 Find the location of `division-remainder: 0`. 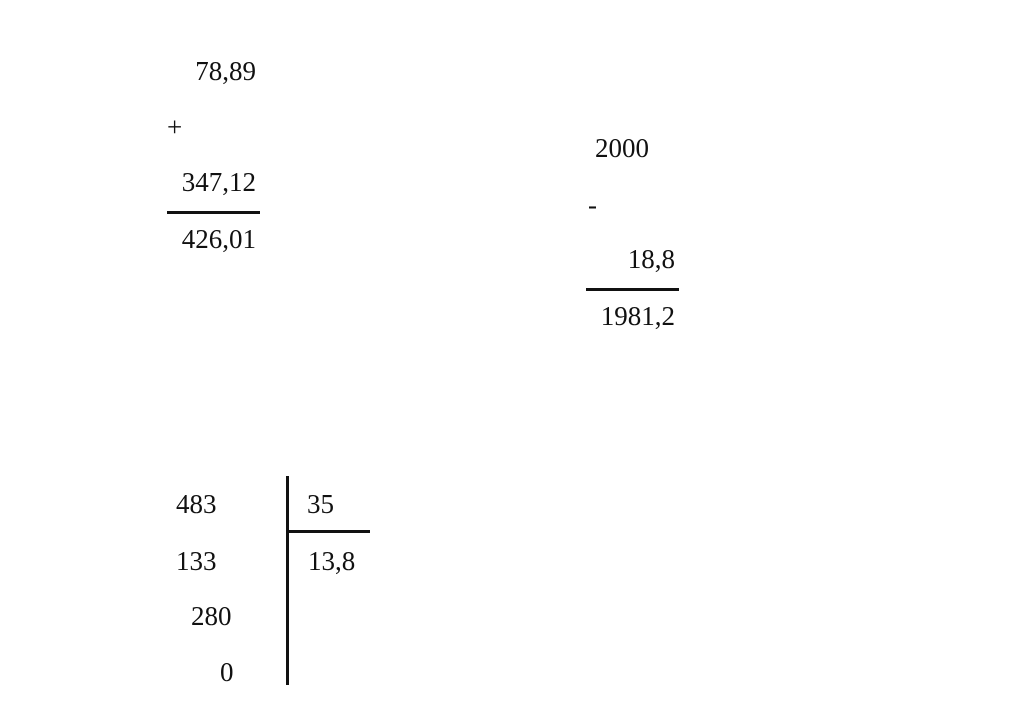

division-remainder: 0 is located at coordinates (227, 672).